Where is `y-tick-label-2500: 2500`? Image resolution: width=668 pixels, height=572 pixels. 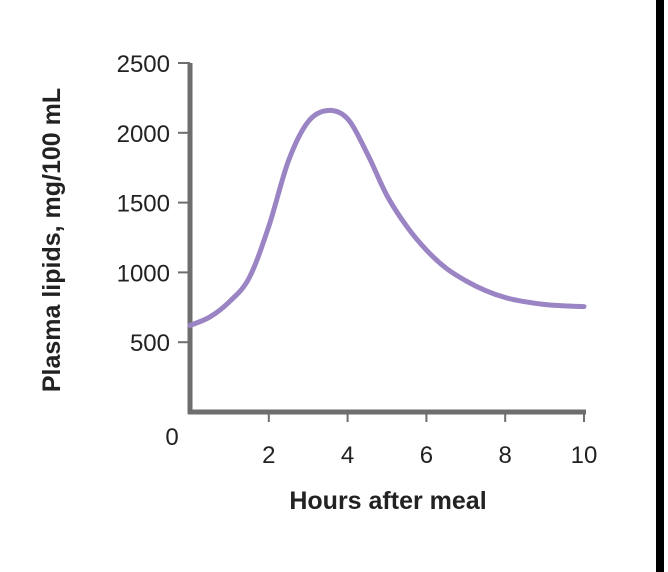
y-tick-label-2500: 2500 is located at coordinates (143, 64).